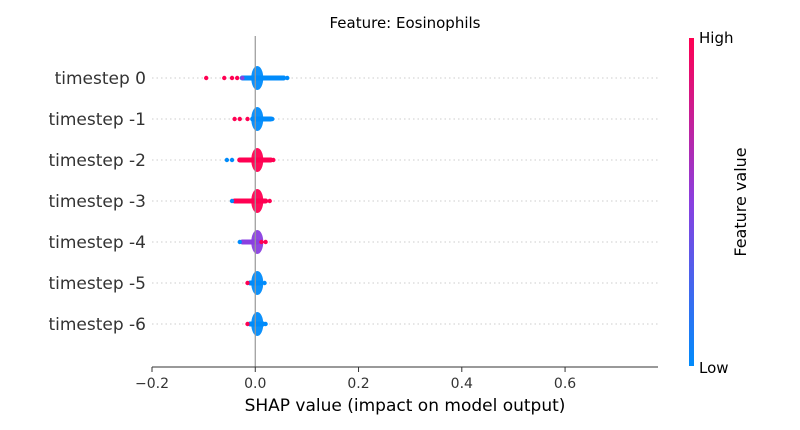 This screenshot has height=430, width=800. I want to click on beeswarm-row: timestep 0, so click(356, 78).